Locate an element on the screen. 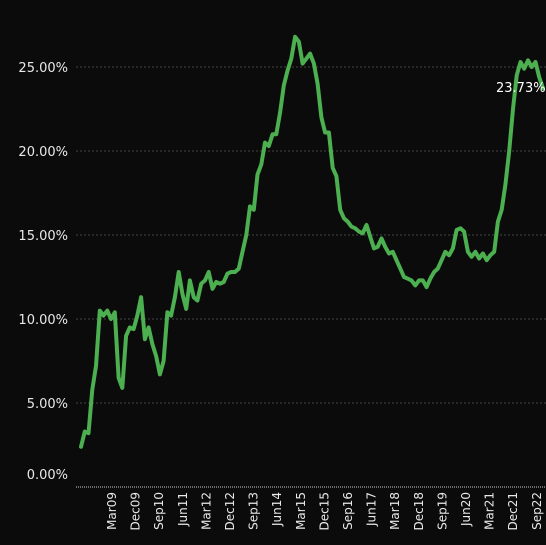  x-tick-label: Jun20 is located at coordinates (466, 509).